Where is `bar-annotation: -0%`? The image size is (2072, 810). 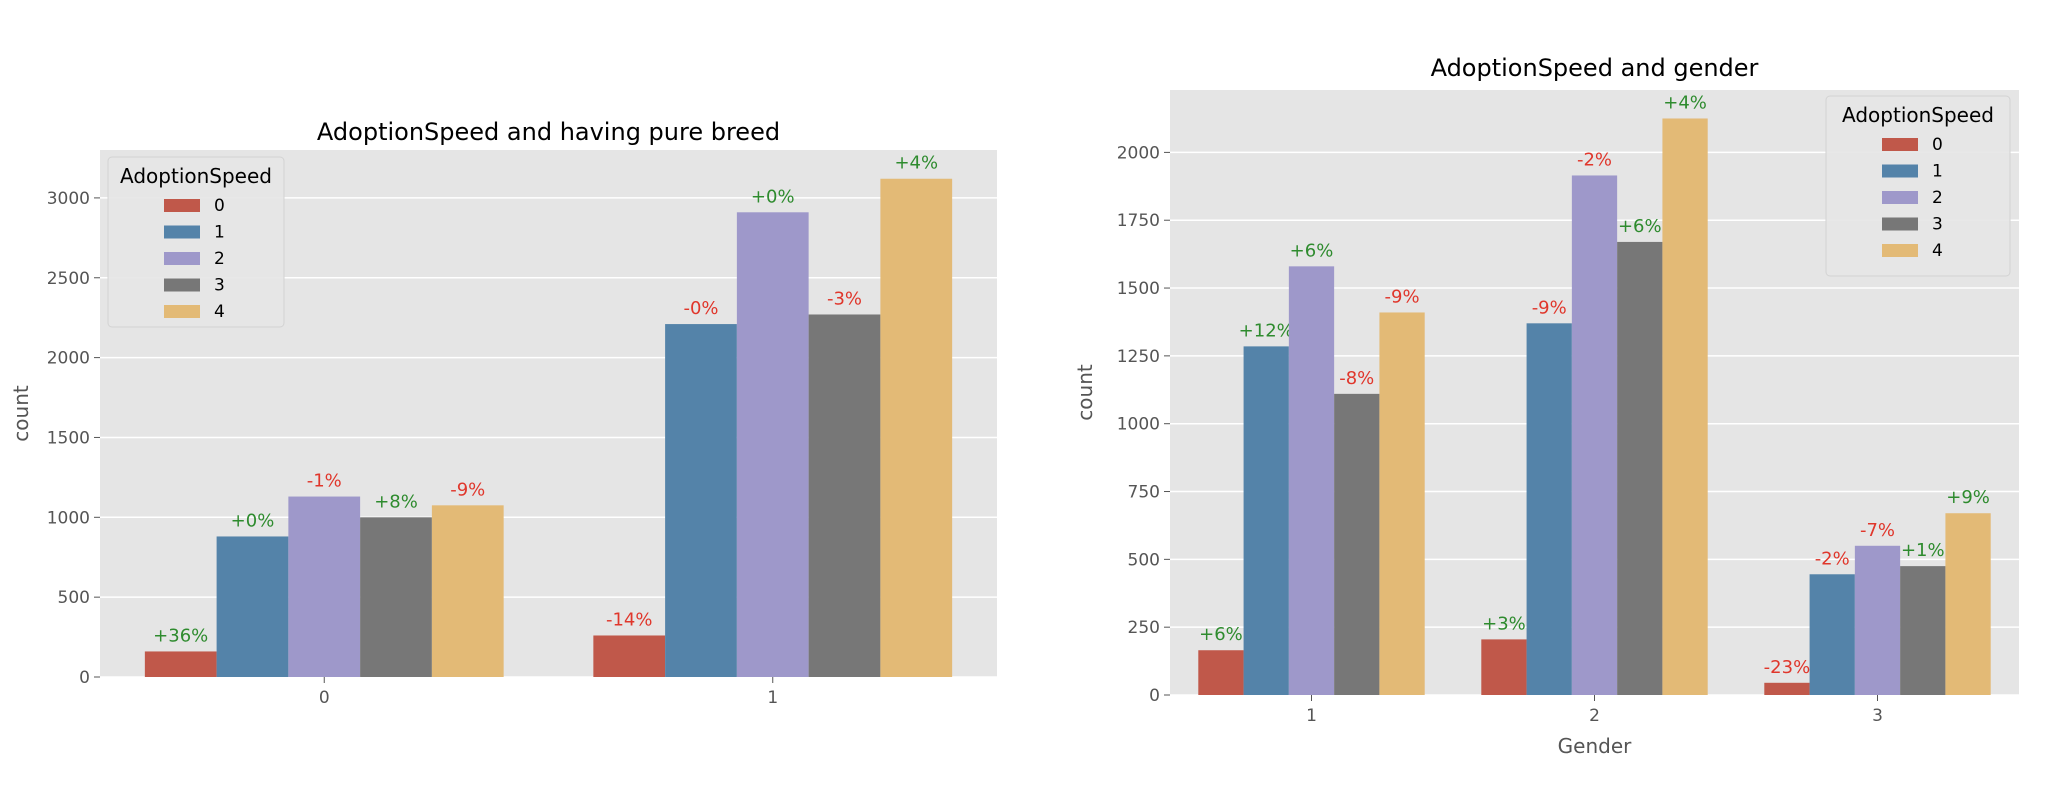
bar-annotation: -0% is located at coordinates (700, 308).